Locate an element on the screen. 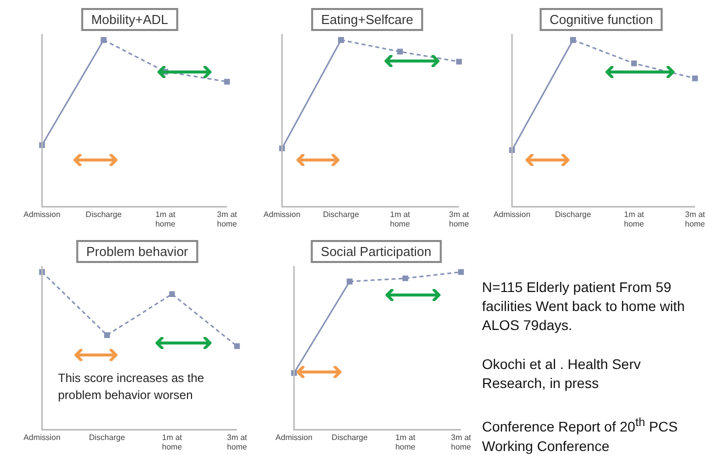 The height and width of the screenshot is (455, 708). chart-title: Social Participation is located at coordinates (376, 251).